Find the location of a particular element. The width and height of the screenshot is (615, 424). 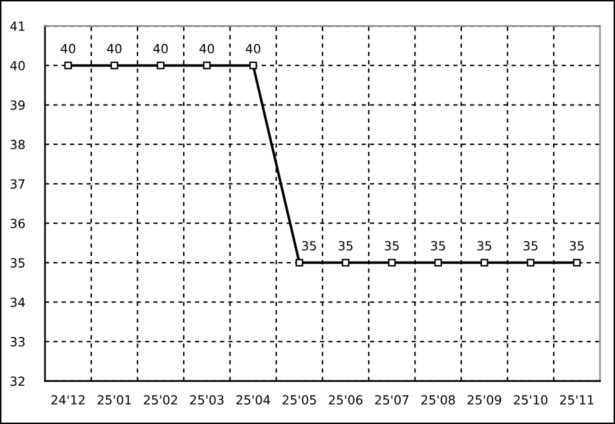

y-tick-label: 41 is located at coordinates (17, 26).